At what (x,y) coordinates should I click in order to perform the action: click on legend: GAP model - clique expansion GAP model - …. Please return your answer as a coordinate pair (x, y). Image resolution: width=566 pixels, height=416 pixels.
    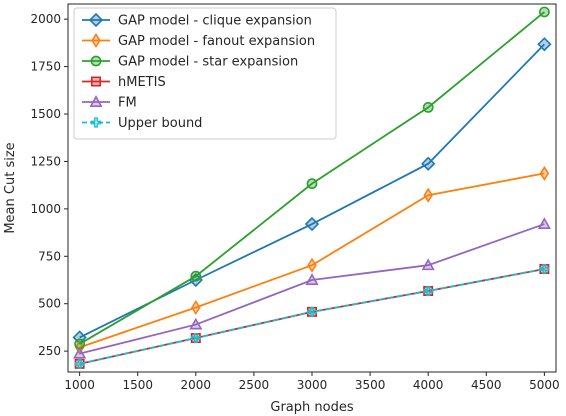
    Looking at the image, I should click on (205, 73).